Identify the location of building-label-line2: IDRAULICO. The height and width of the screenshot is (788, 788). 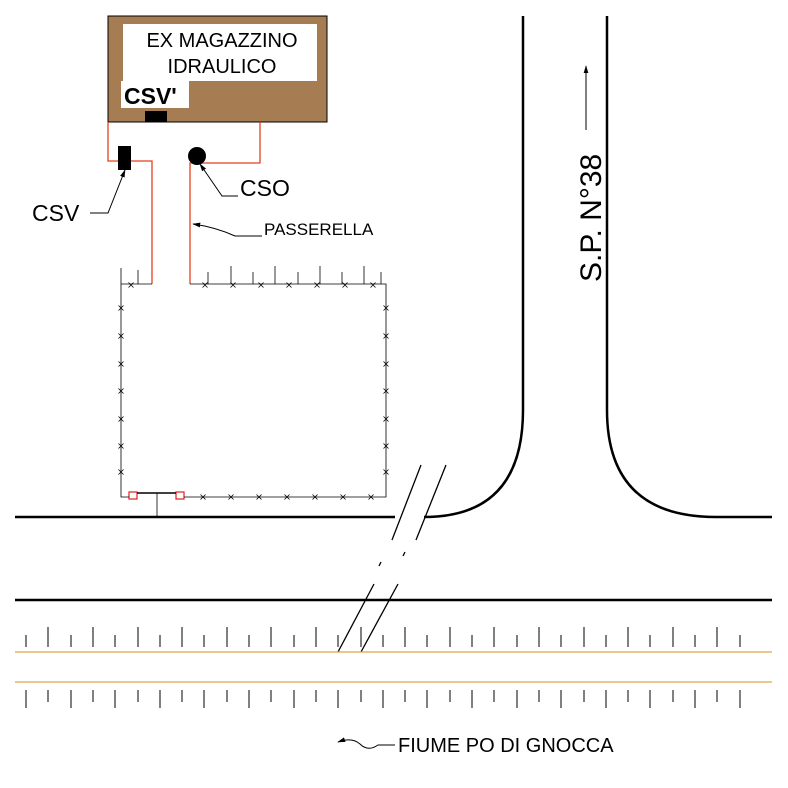
(222, 67).